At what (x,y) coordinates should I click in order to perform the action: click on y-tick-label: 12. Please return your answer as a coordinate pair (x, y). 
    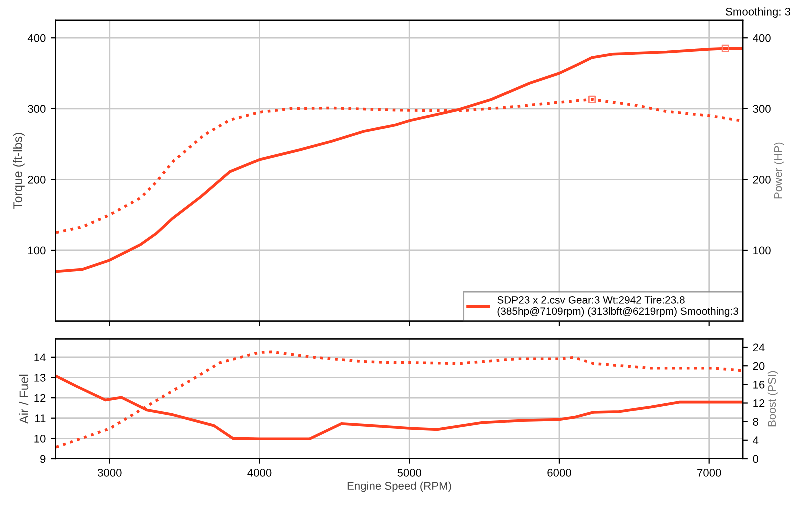
    Looking at the image, I should click on (40, 398).